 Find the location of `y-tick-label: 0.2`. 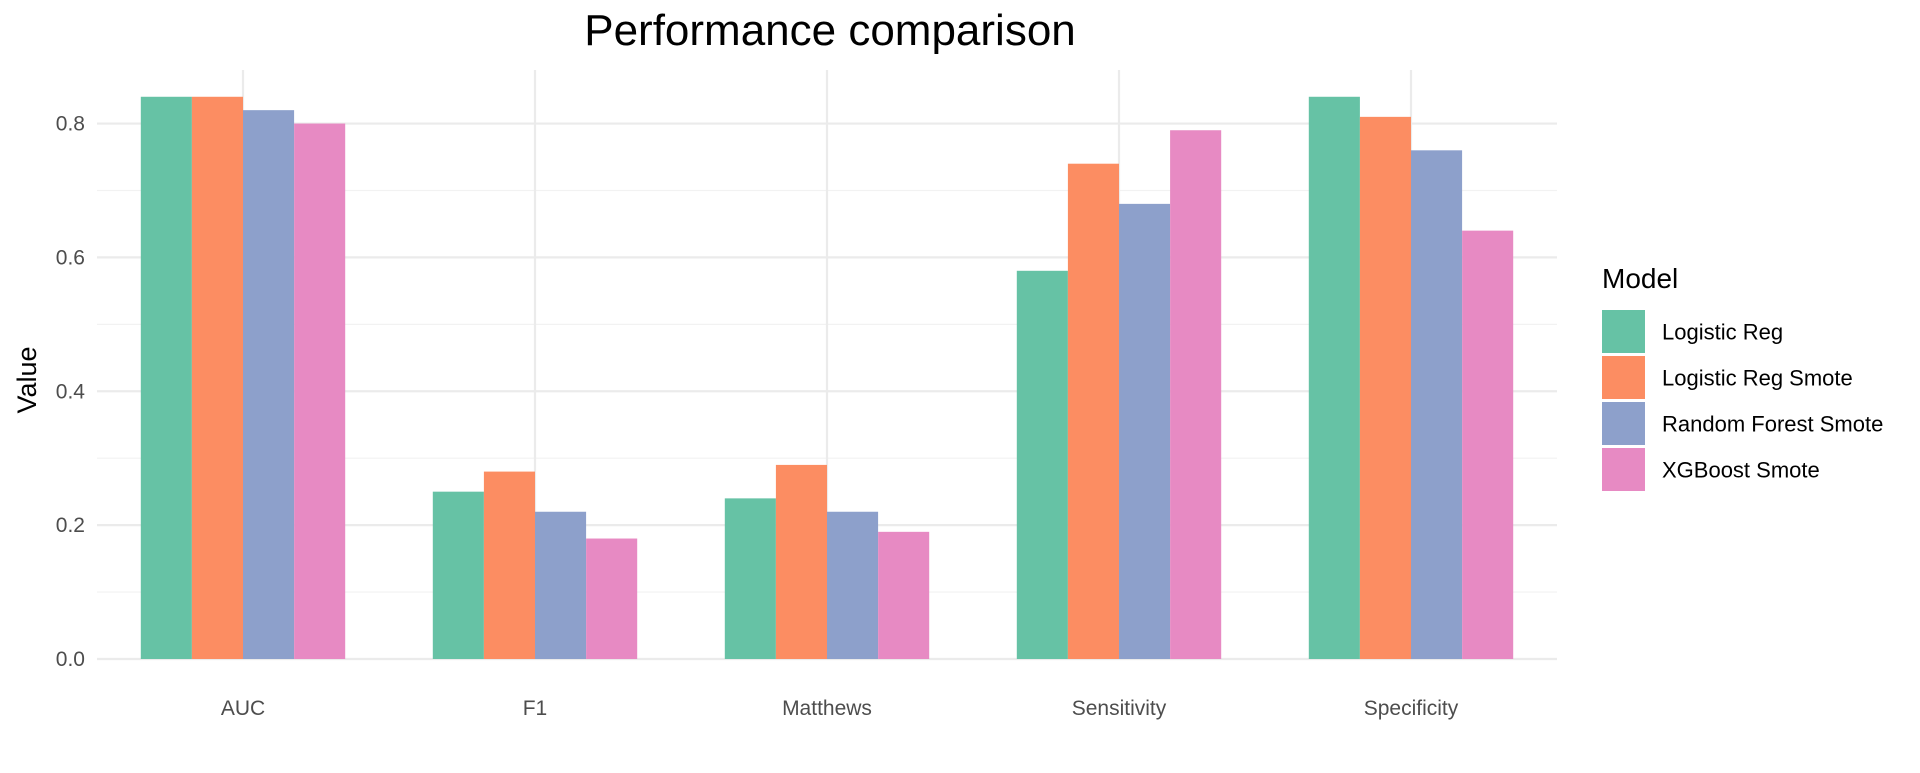

y-tick-label: 0.2 is located at coordinates (70, 525).